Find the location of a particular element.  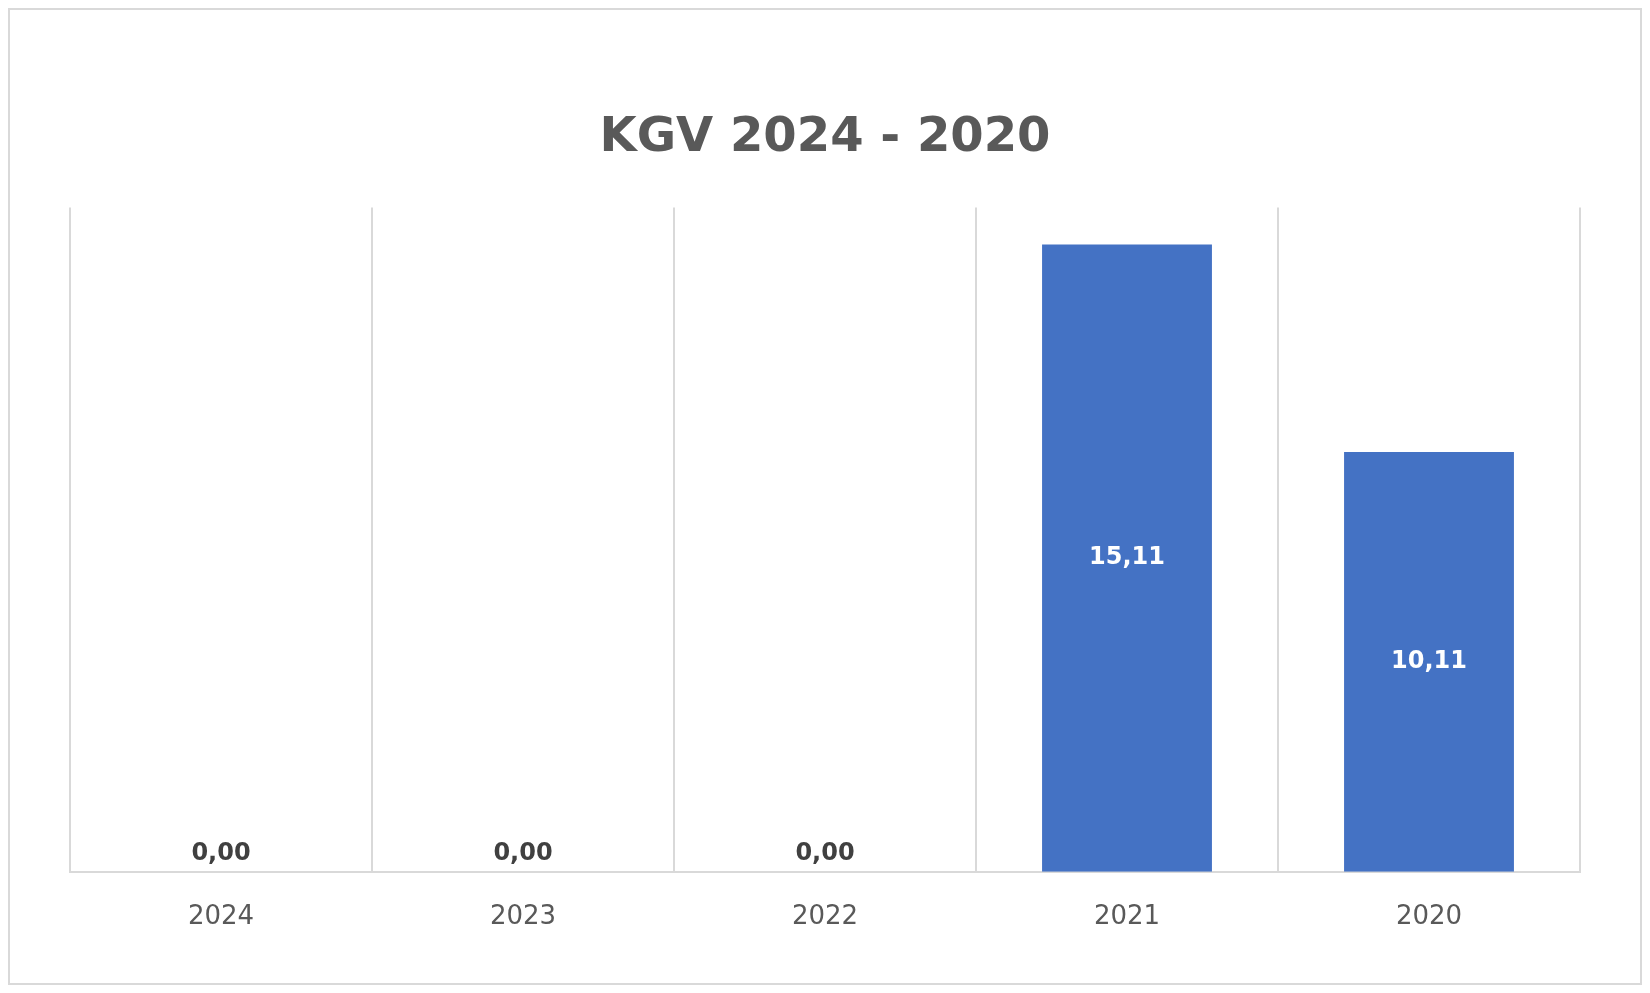

x-tick-label: 2020 is located at coordinates (1429, 915).